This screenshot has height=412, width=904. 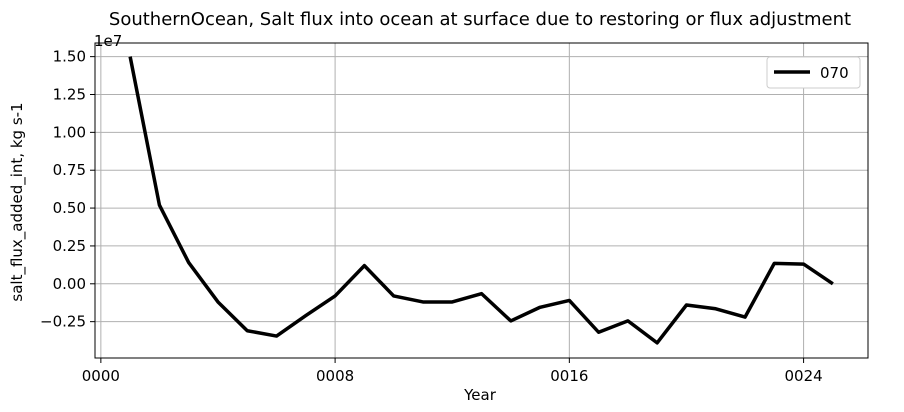 I want to click on y-tick-label: 0.00, so click(x=69, y=284).